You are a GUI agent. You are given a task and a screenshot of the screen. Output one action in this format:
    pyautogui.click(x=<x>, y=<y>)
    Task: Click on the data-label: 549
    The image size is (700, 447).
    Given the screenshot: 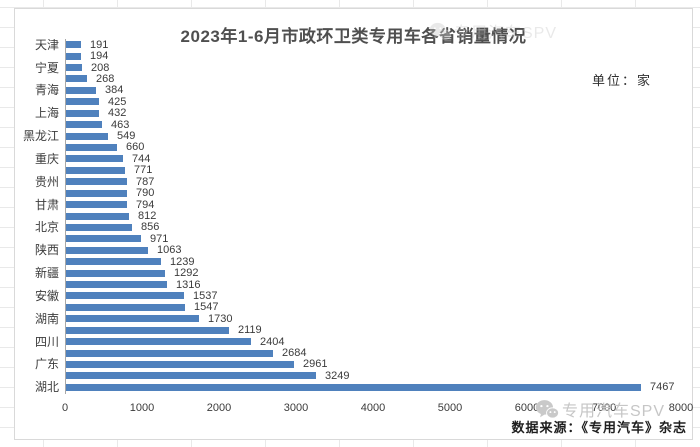 What is the action you would take?
    pyautogui.click(x=126, y=136)
    